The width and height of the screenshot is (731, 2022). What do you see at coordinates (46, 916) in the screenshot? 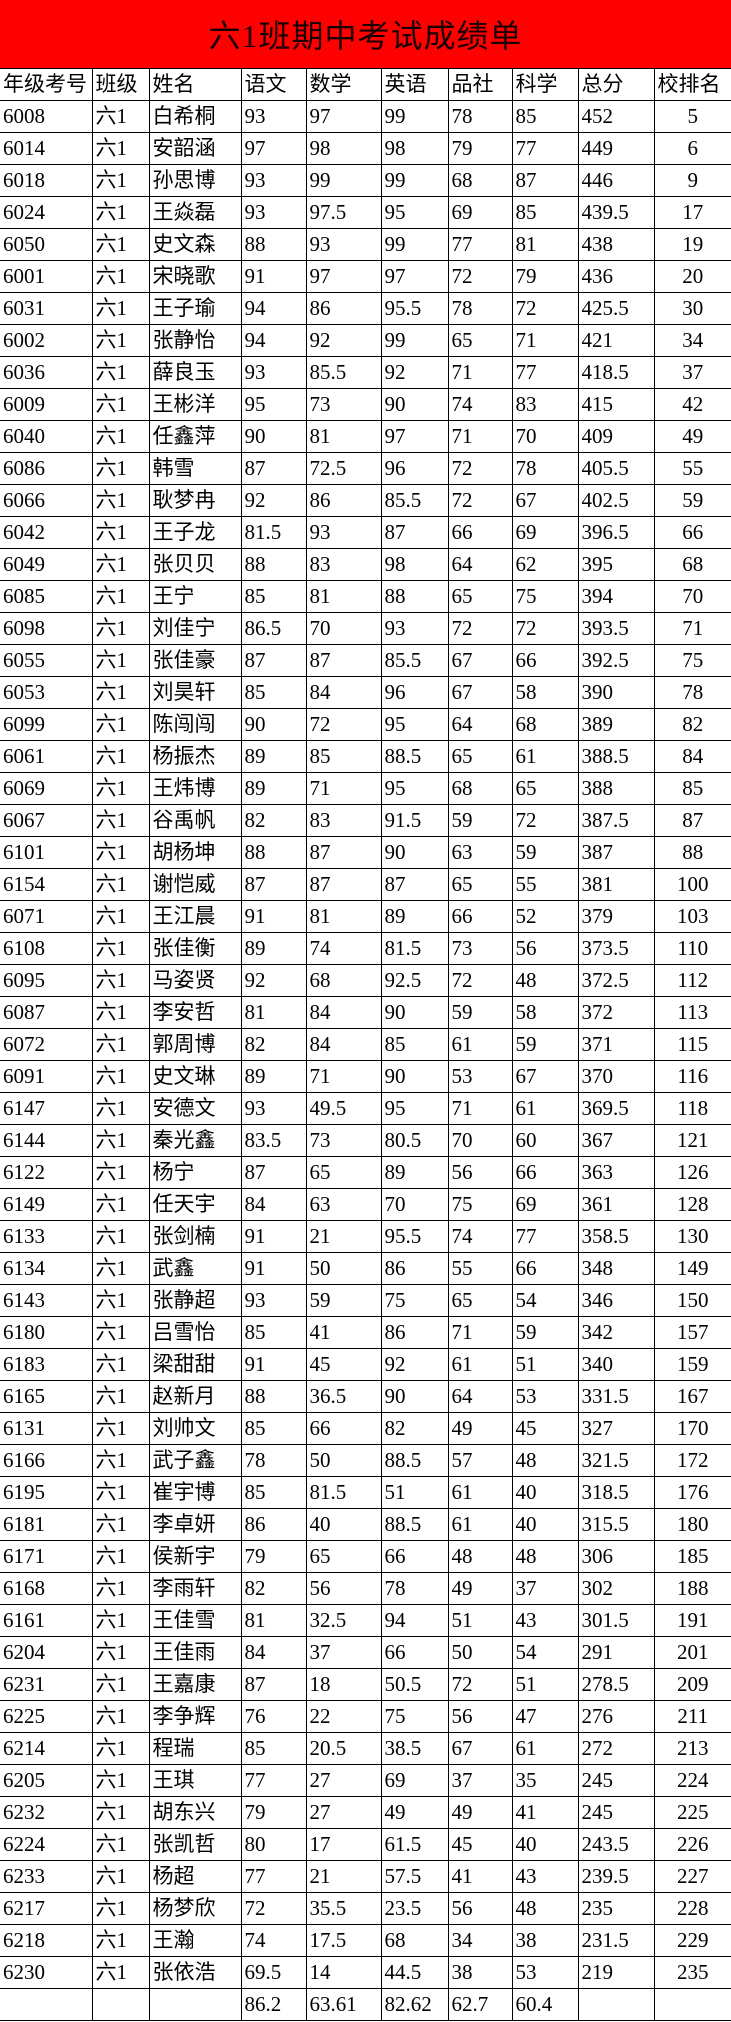
I see `cell-exam-id: 6071` at bounding box center [46, 916].